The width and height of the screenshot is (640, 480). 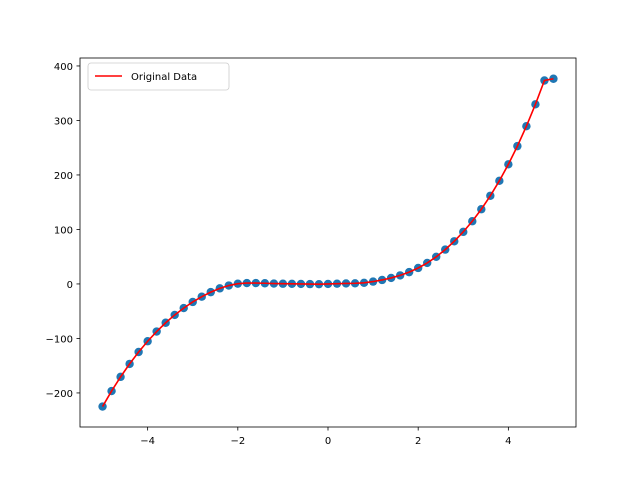 What do you see at coordinates (59, 339) in the screenshot?
I see `y-tick-label: −100` at bounding box center [59, 339].